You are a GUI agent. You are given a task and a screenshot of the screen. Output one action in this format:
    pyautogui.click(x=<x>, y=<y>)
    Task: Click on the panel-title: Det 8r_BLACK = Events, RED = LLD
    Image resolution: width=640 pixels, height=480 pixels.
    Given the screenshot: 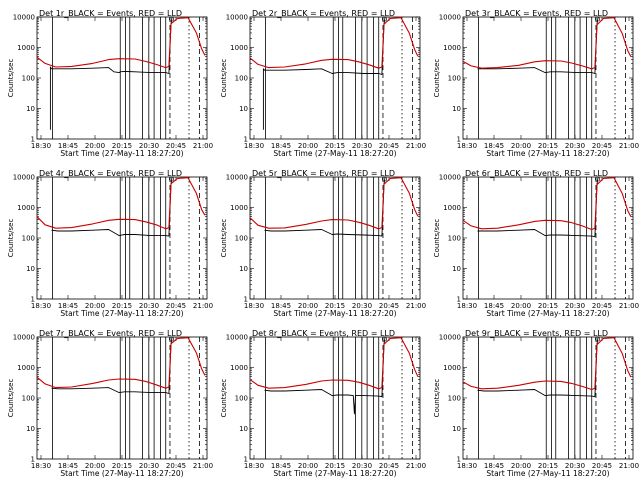 What is the action you would take?
    pyautogui.click(x=323, y=333)
    